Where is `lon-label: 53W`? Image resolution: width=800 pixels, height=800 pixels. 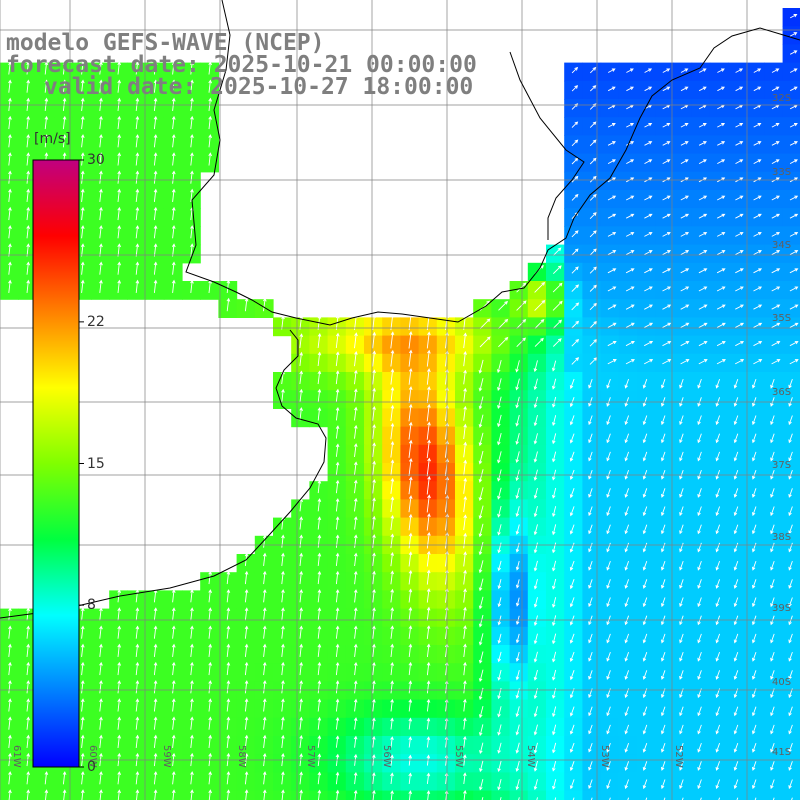 lon-label: 53W is located at coordinates (604, 756).